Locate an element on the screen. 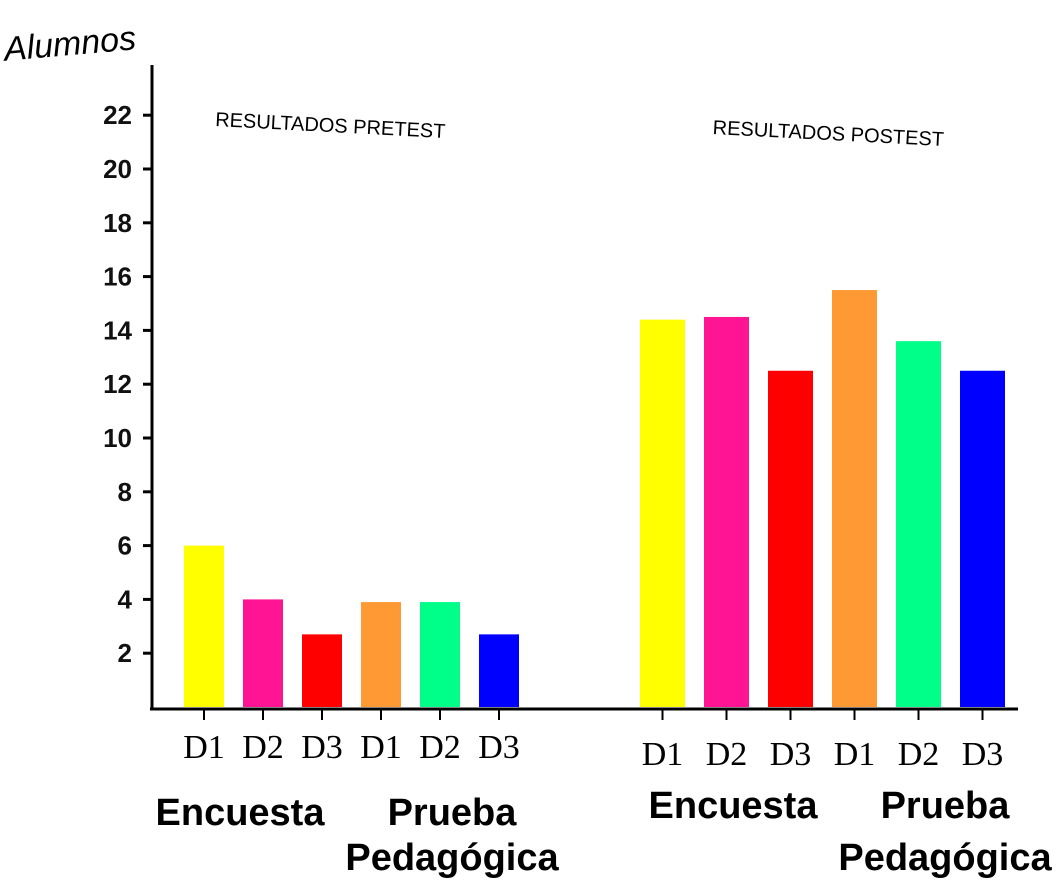 Image resolution: width=1063 pixels, height=886 pixels. y-tick-label: 2 is located at coordinates (125, 653).